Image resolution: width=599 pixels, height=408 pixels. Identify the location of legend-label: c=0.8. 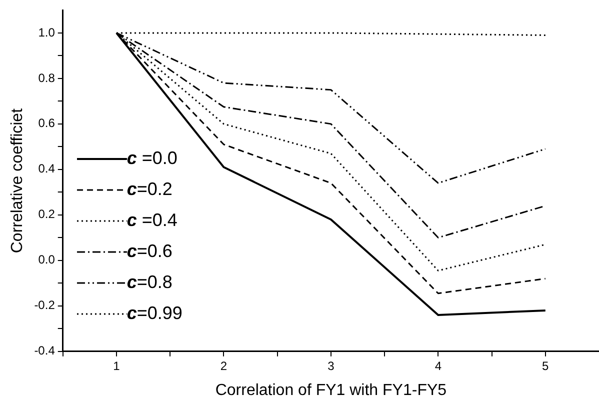
(149, 282).